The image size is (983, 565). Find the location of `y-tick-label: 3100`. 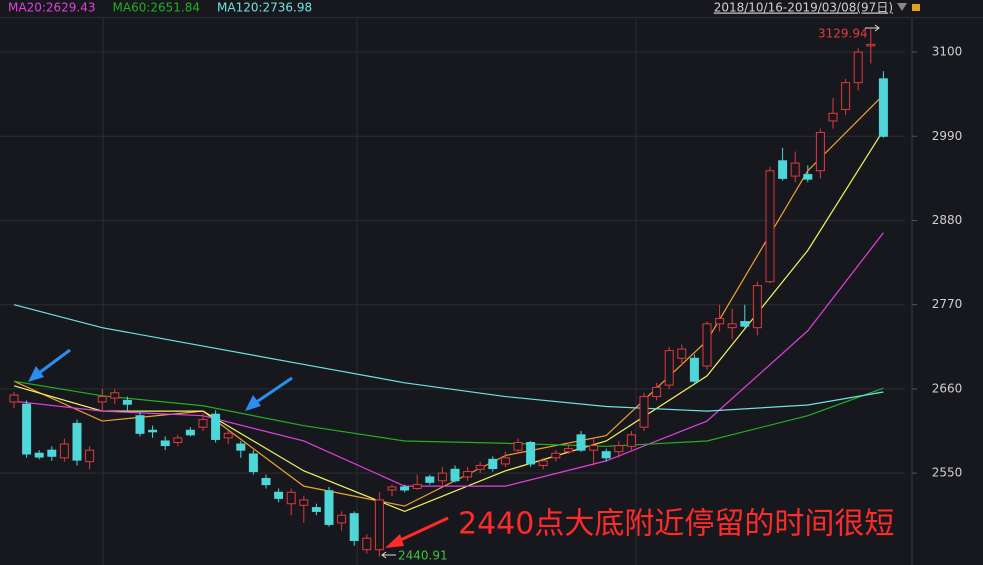

y-tick-label: 3100 is located at coordinates (947, 52).